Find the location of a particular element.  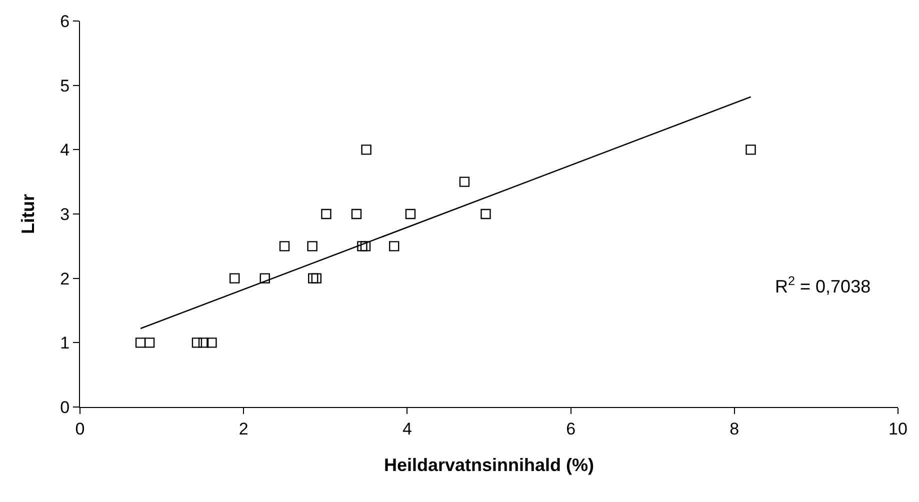

y-tick-label: 5 is located at coordinates (65, 86).